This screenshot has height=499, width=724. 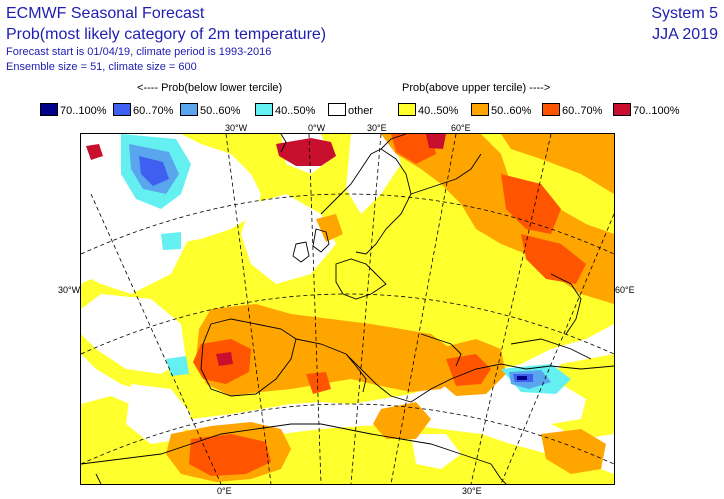 What do you see at coordinates (377, 128) in the screenshot?
I see `axis-label-top-30e: 30°E` at bounding box center [377, 128].